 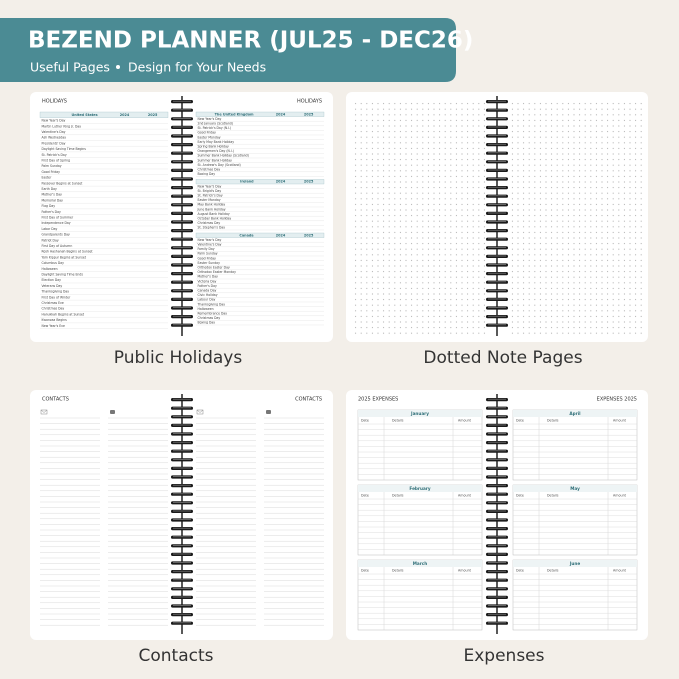 What do you see at coordinates (207, 174) in the screenshot?
I see `holiday: Boxing Day` at bounding box center [207, 174].